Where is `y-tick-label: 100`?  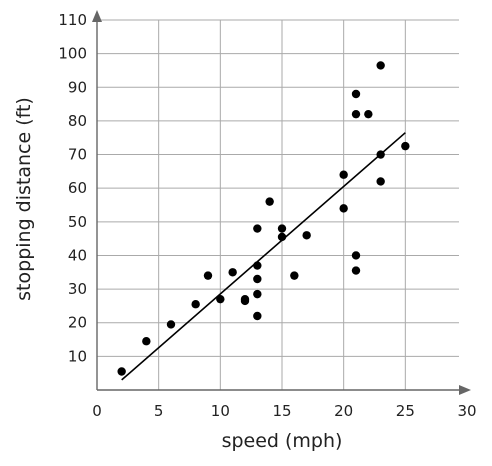
y-tick-label: 100 is located at coordinates (72, 54).